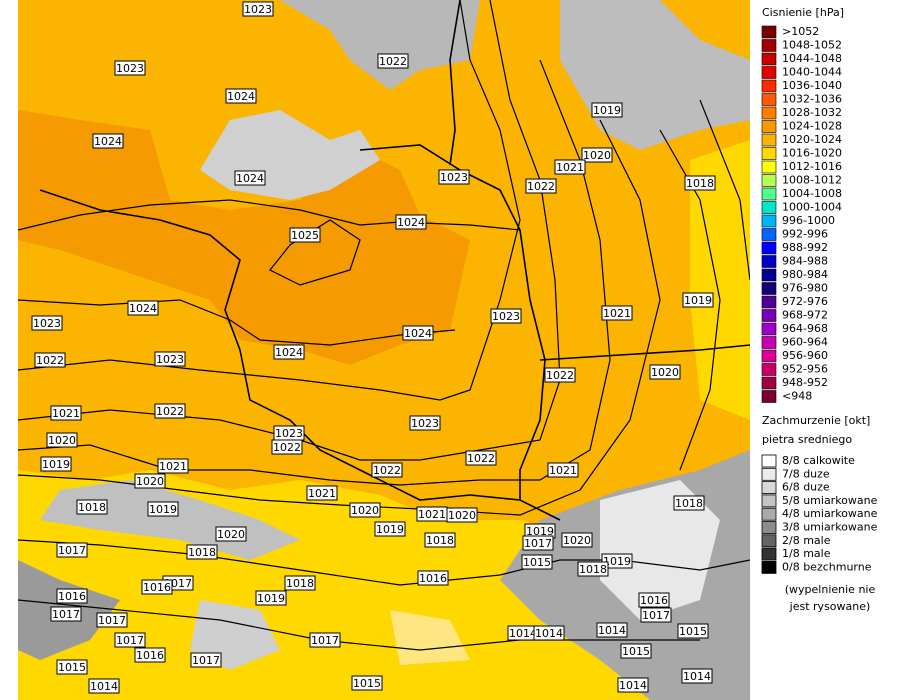  I want to click on legend-label: 980-984, so click(805, 274).